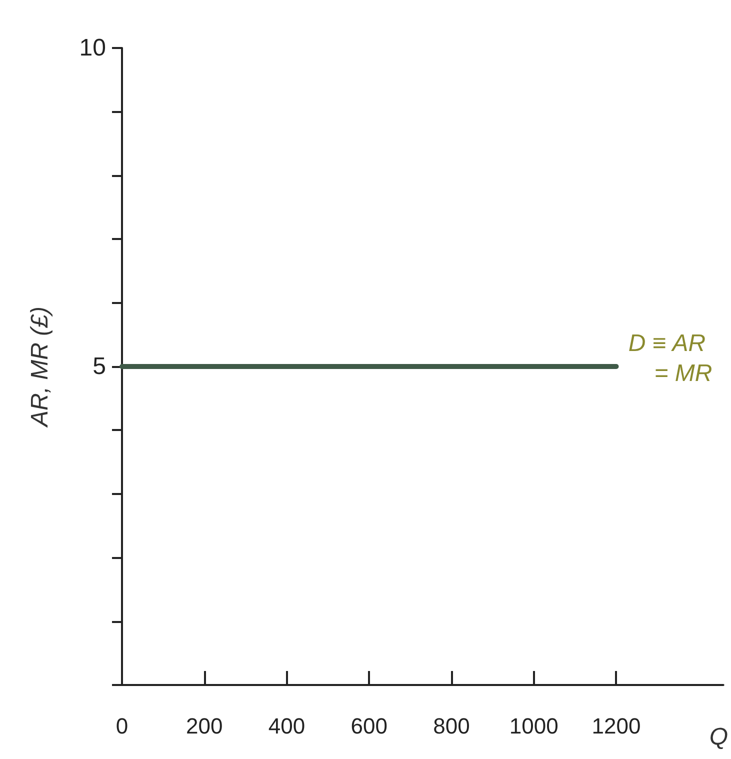 Image resolution: width=731 pixels, height=759 pixels. What do you see at coordinates (670, 358) in the screenshot?
I see `series-label: D ≡ AR = MR` at bounding box center [670, 358].